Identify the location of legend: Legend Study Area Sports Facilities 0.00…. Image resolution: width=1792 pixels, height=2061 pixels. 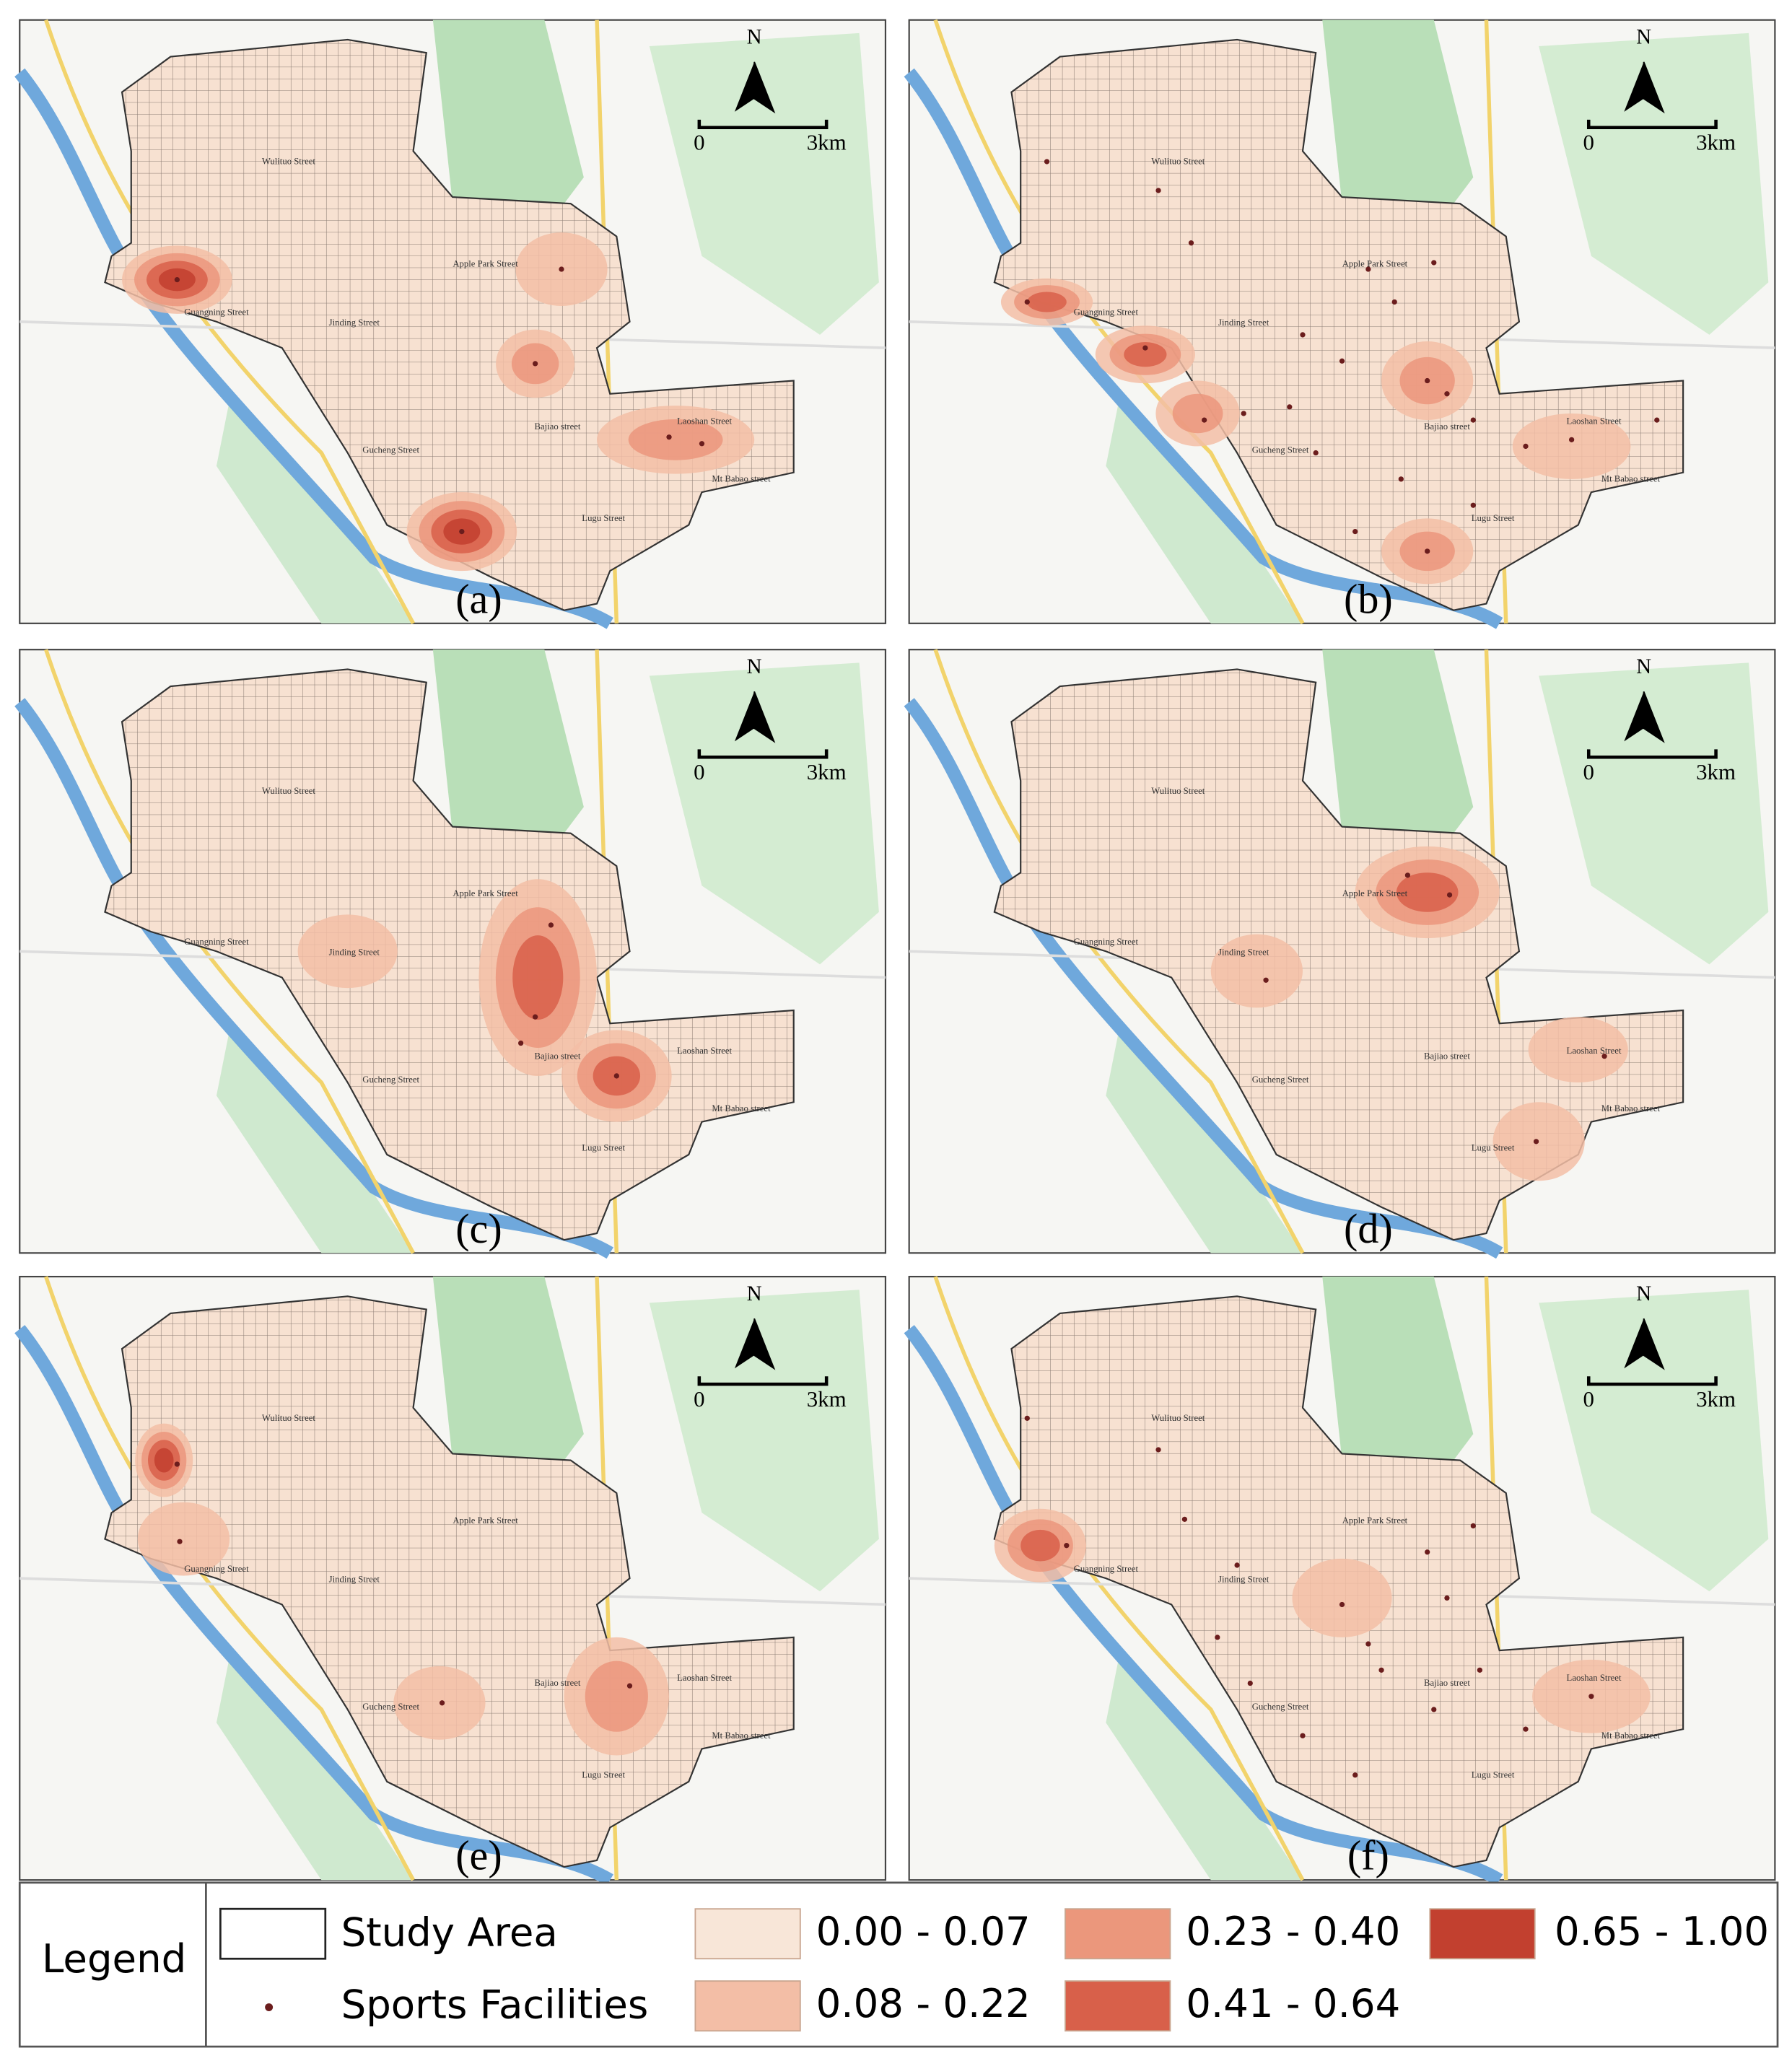
(899, 1964).